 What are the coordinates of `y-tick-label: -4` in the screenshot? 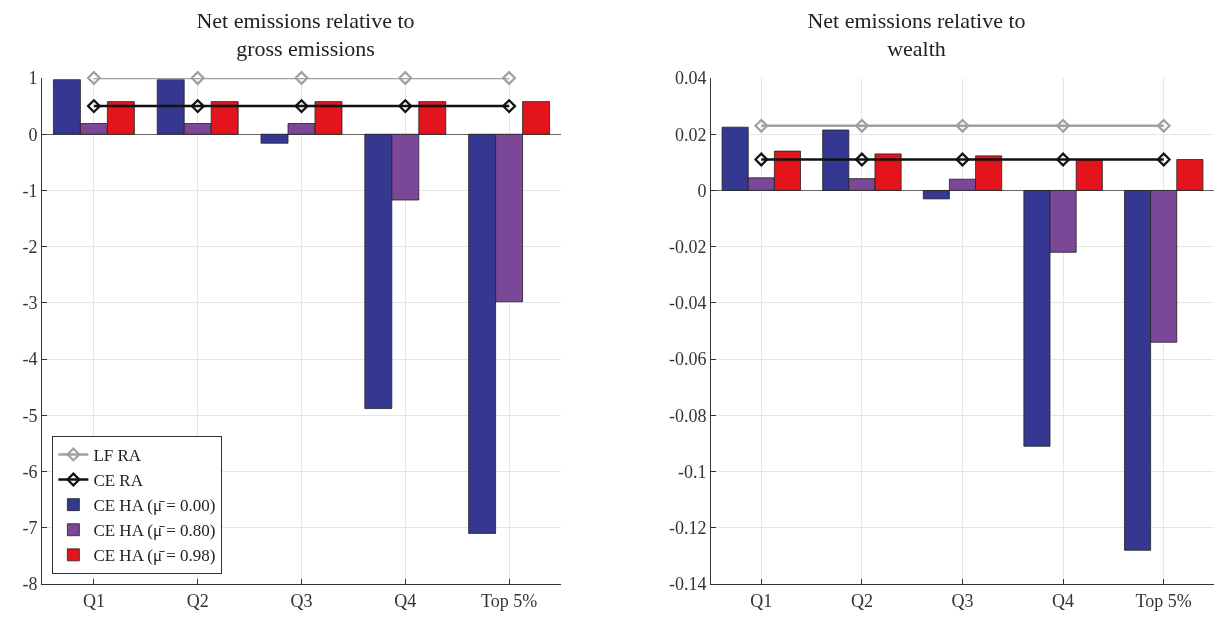 It's located at (30, 359).